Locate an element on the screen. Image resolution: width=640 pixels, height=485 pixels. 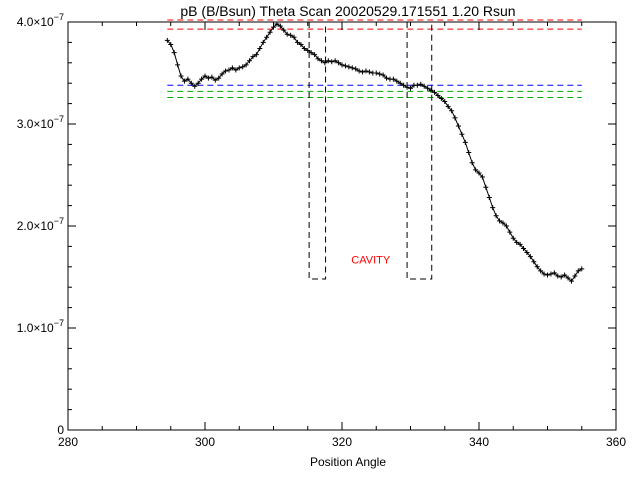
y-tick-label: 3.0×10⁻⁷ is located at coordinates (40, 122).